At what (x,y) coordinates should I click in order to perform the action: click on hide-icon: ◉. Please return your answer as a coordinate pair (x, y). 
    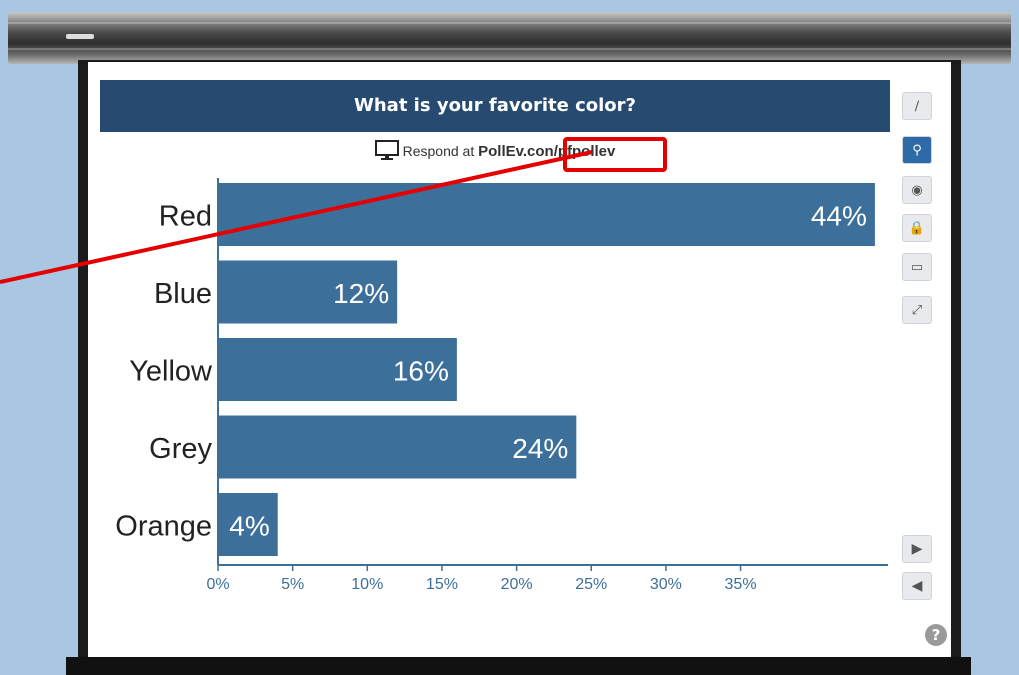
    Looking at the image, I should click on (917, 190).